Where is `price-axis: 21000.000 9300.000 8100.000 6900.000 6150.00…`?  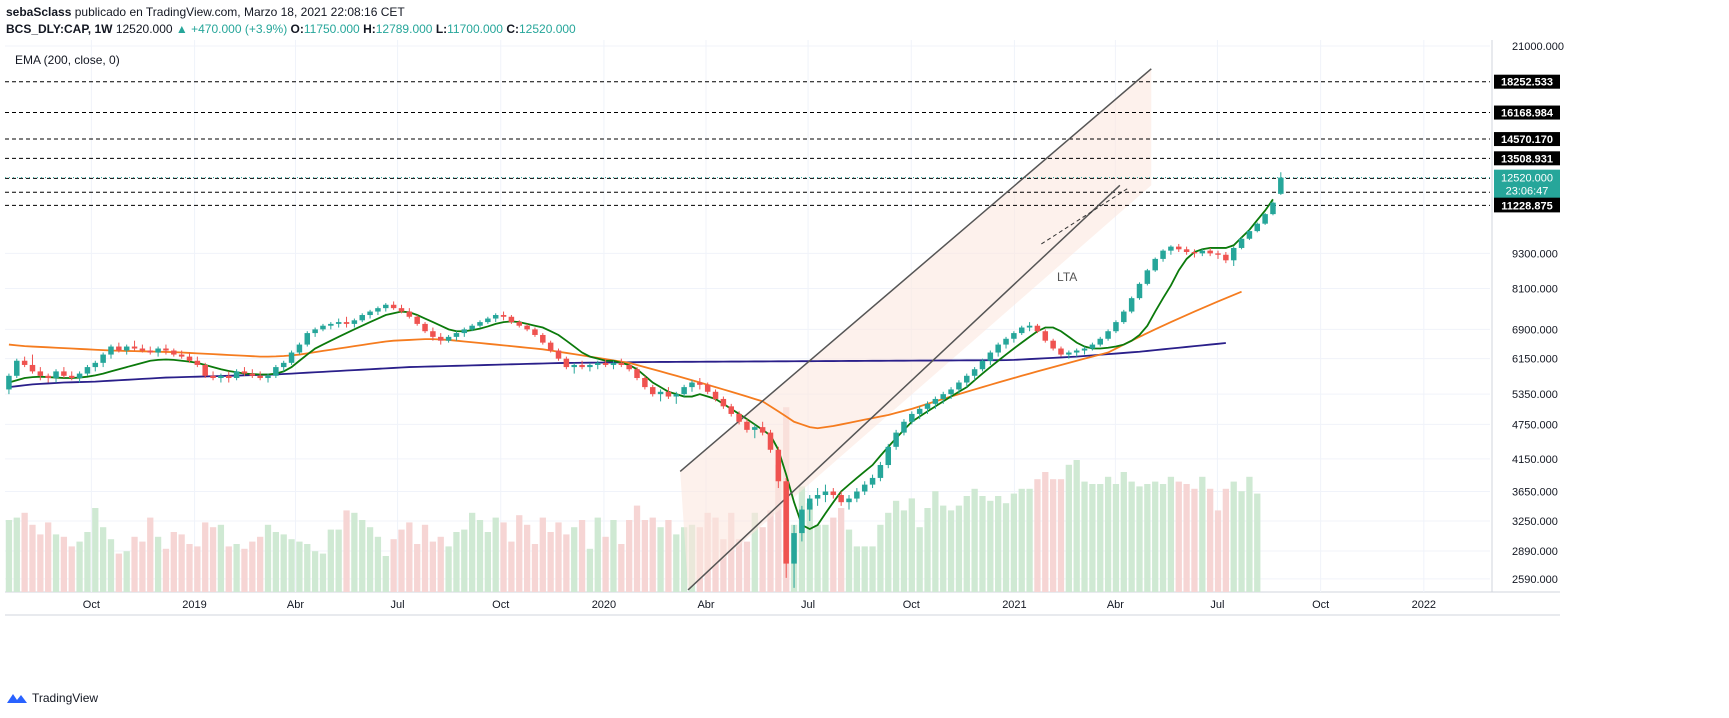 price-axis: 21000.000 9300.000 8100.000 6900.000 6150.00… is located at coordinates (1538, 313).